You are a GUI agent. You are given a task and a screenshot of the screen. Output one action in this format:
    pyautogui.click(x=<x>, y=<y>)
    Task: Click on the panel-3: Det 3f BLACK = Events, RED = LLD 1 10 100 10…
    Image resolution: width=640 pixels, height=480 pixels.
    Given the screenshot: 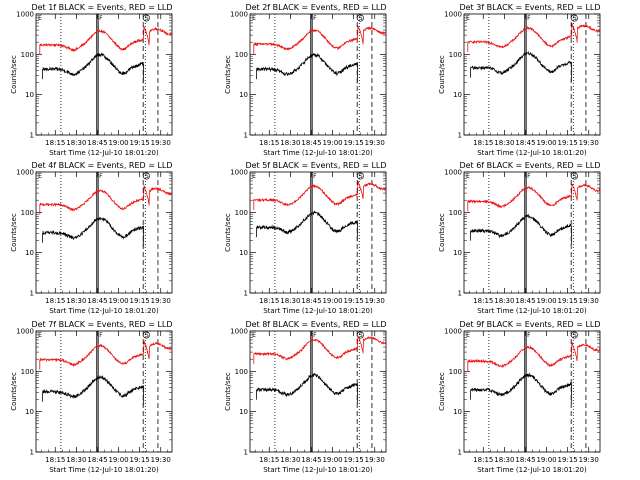 What is the action you would take?
    pyautogui.click(x=519, y=80)
    